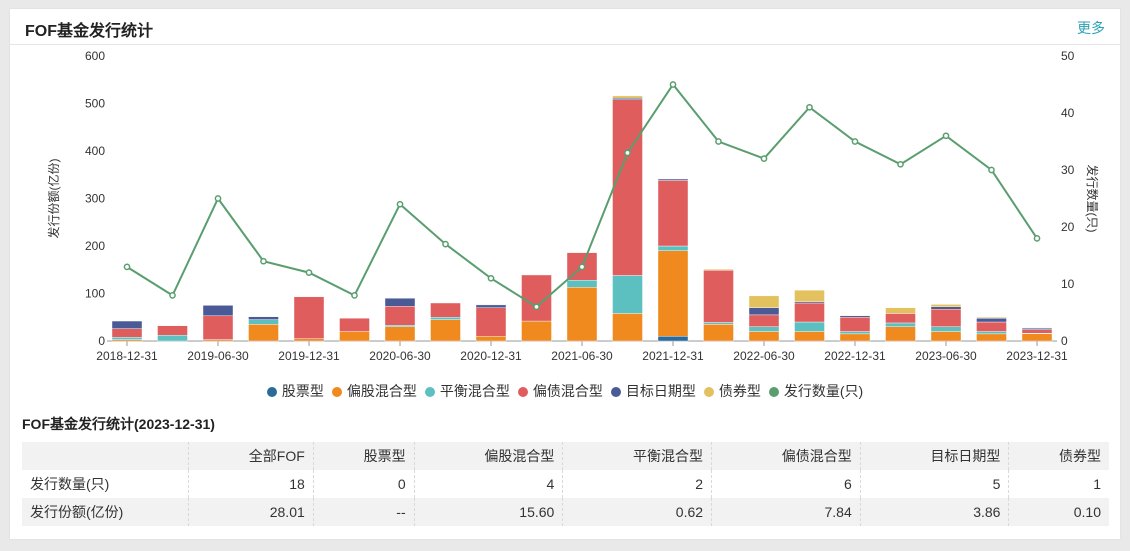 The height and width of the screenshot is (551, 1130). What do you see at coordinates (105, 512) in the screenshot?
I see `table-cell: 发行份额(亿份)` at bounding box center [105, 512].